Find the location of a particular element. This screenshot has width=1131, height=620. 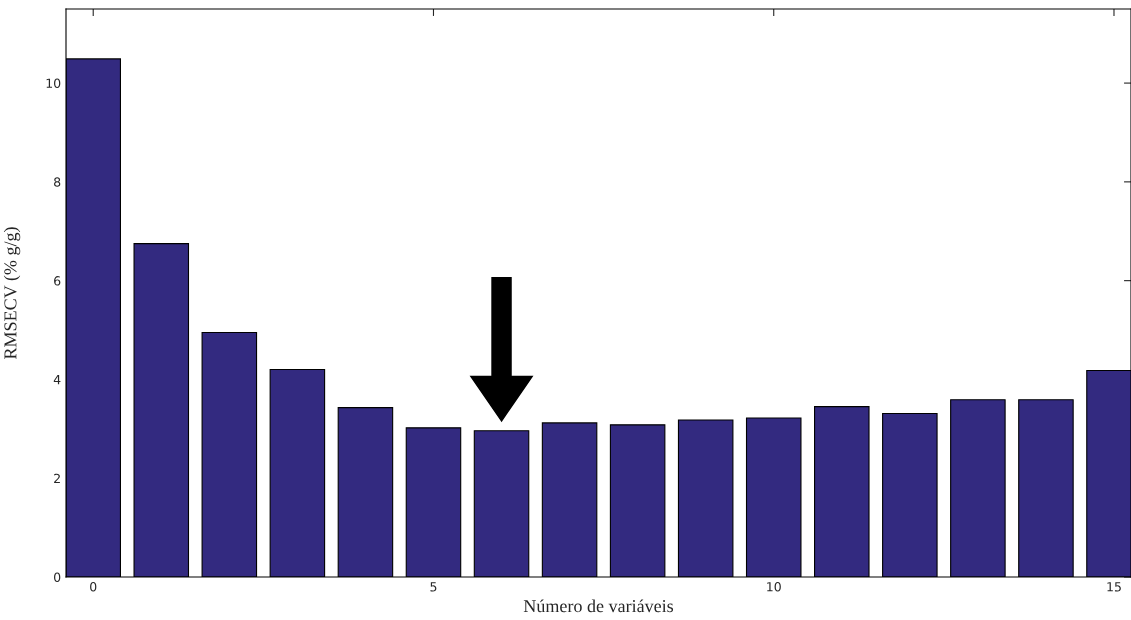

y-tick-label: 0 is located at coordinates (57, 577).